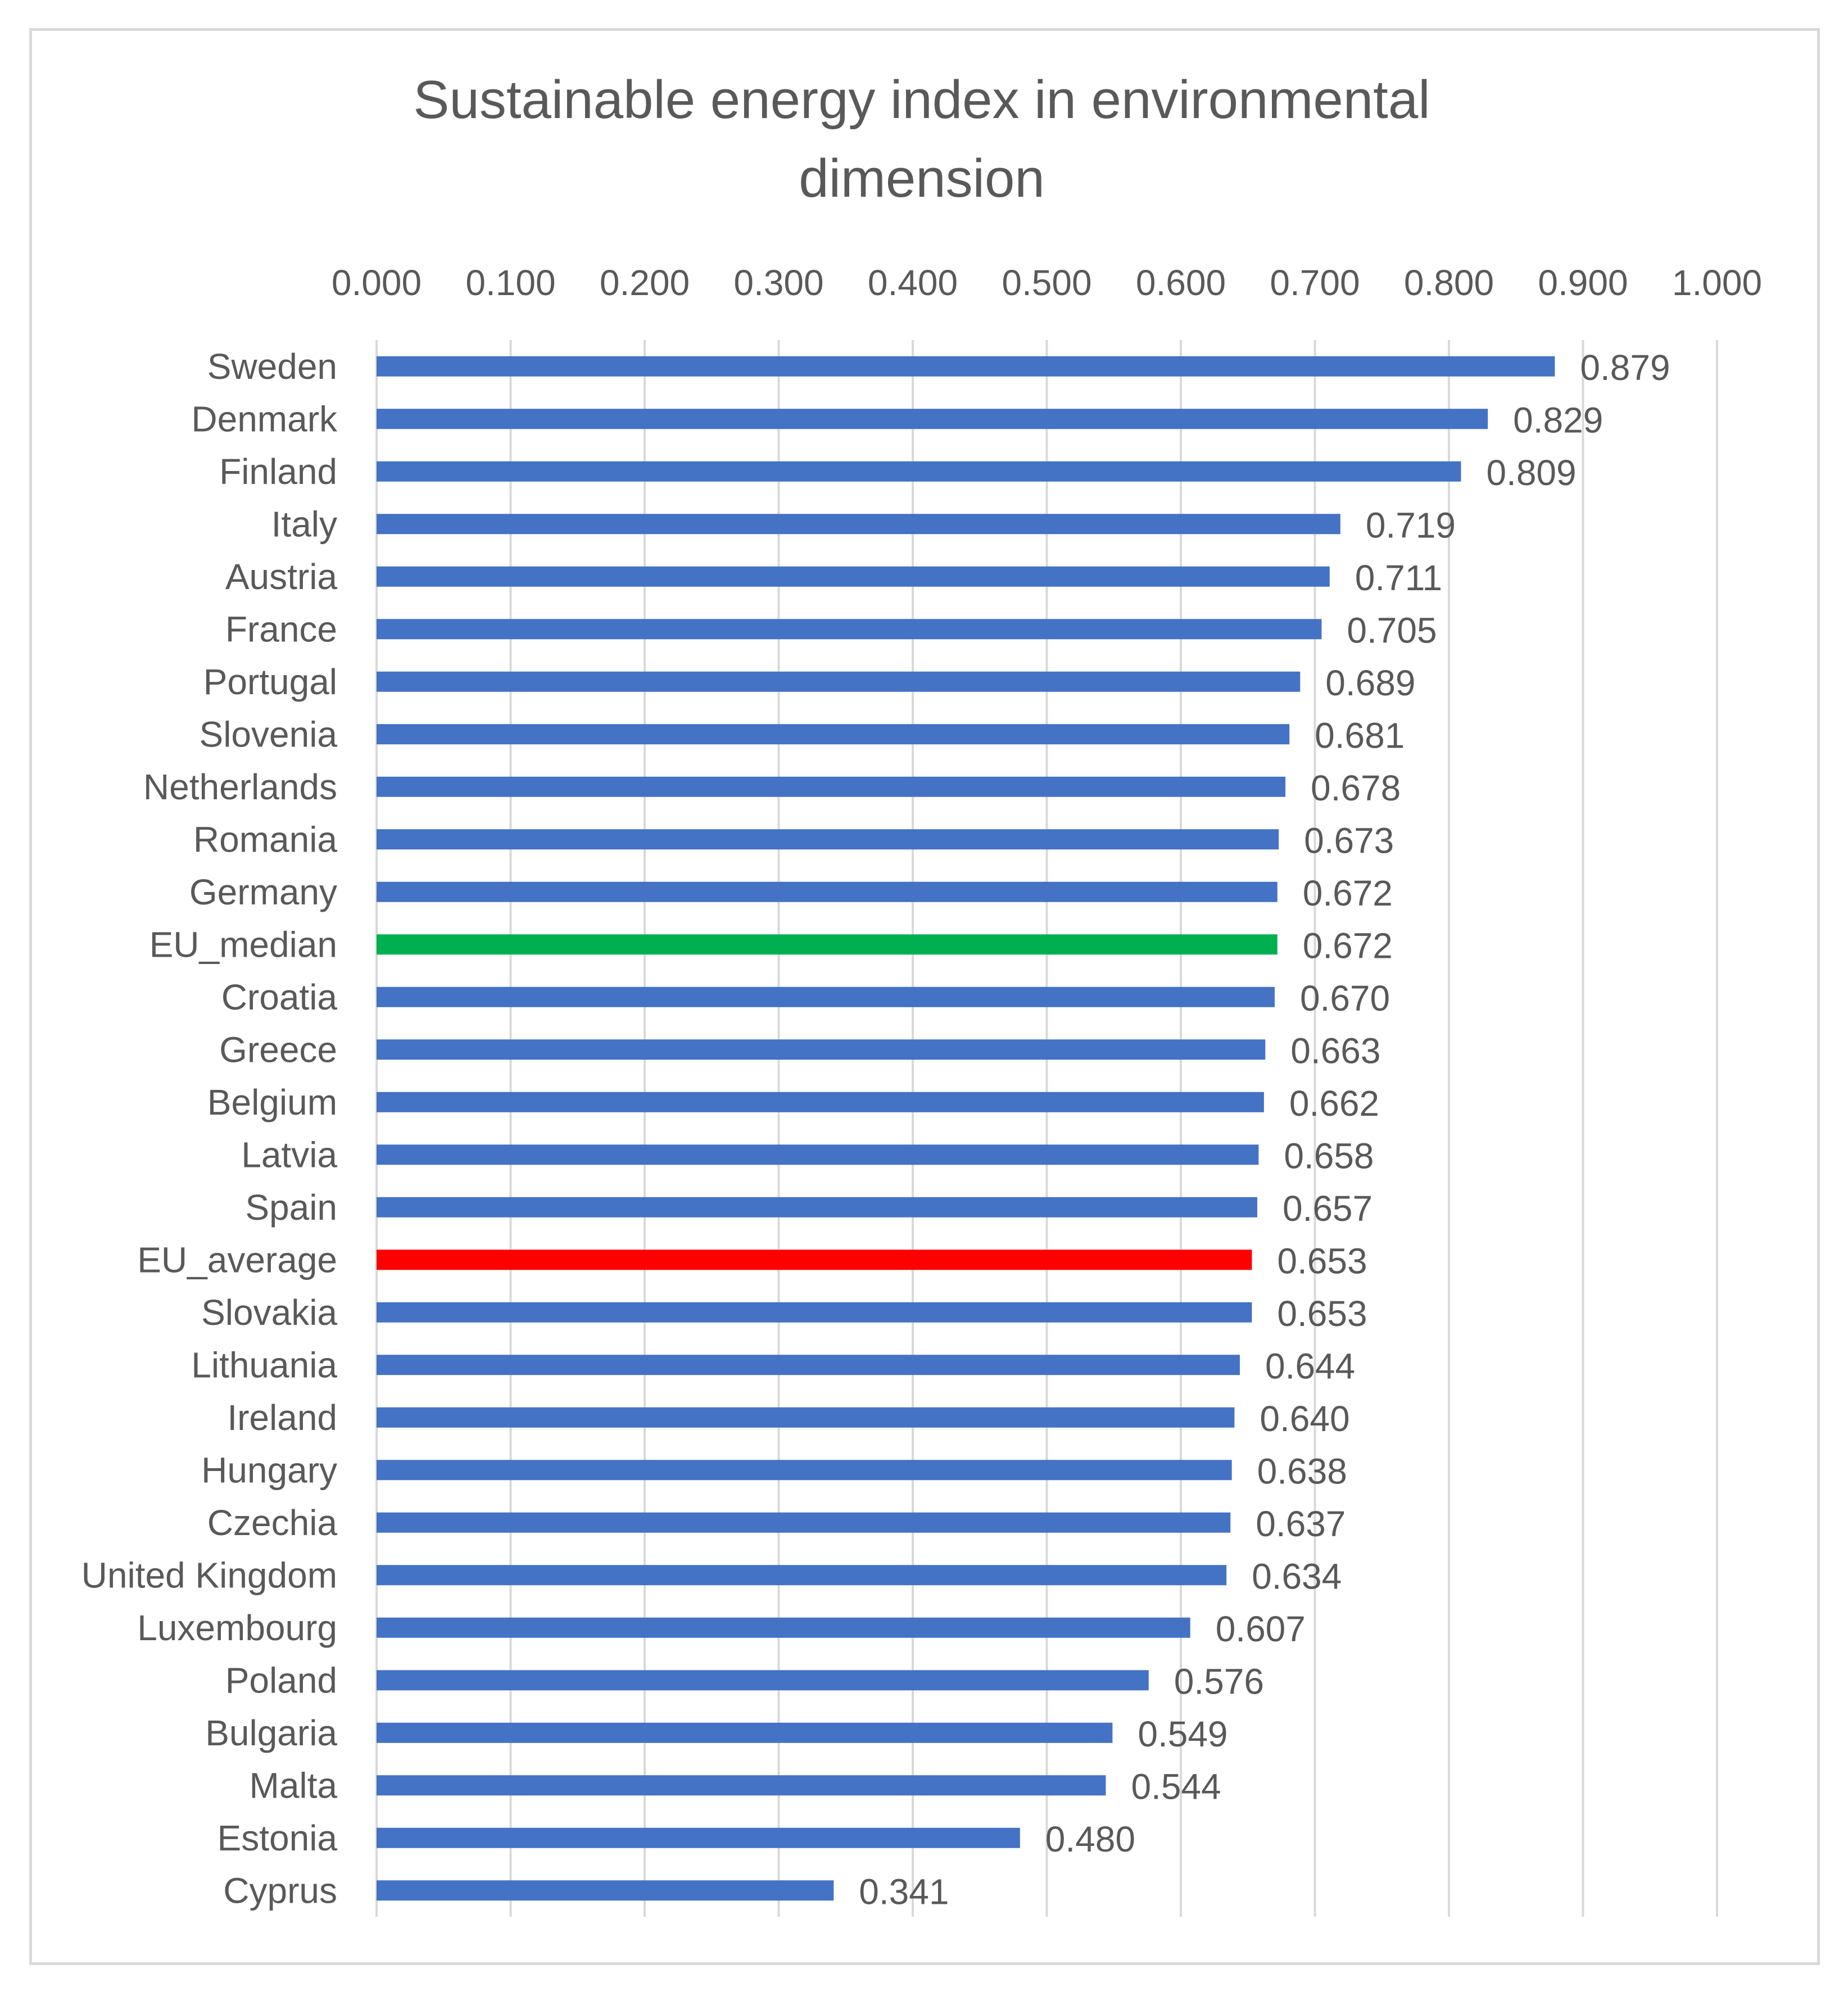  Describe the element at coordinates (922, 178) in the screenshot. I see `chart-title-line-2: dimension` at that location.